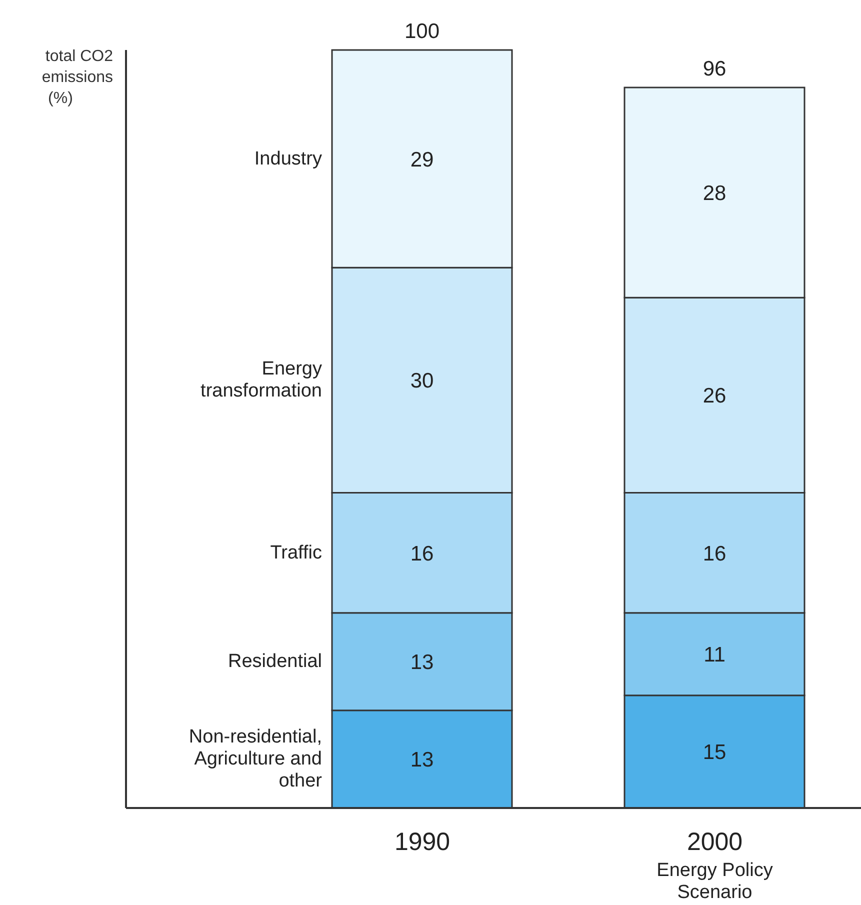 The image size is (861, 905). Describe the element at coordinates (422, 381) in the screenshot. I see `data-label: 30` at that location.